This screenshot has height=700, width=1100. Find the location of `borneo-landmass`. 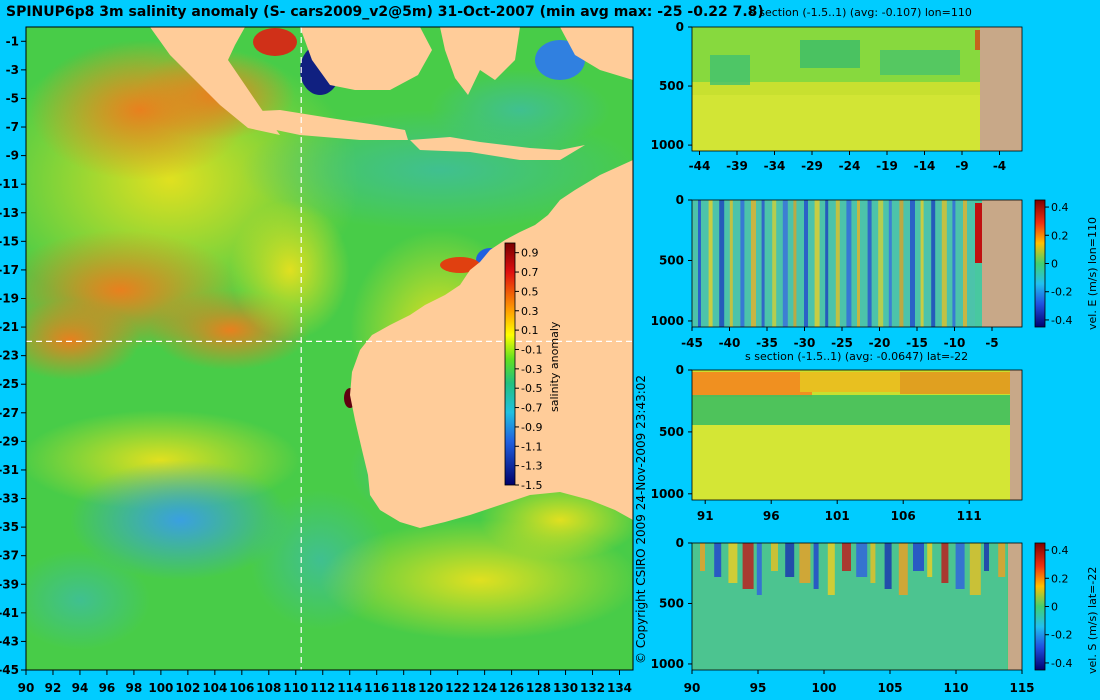

borneo-landmass is located at coordinates (366, 58).